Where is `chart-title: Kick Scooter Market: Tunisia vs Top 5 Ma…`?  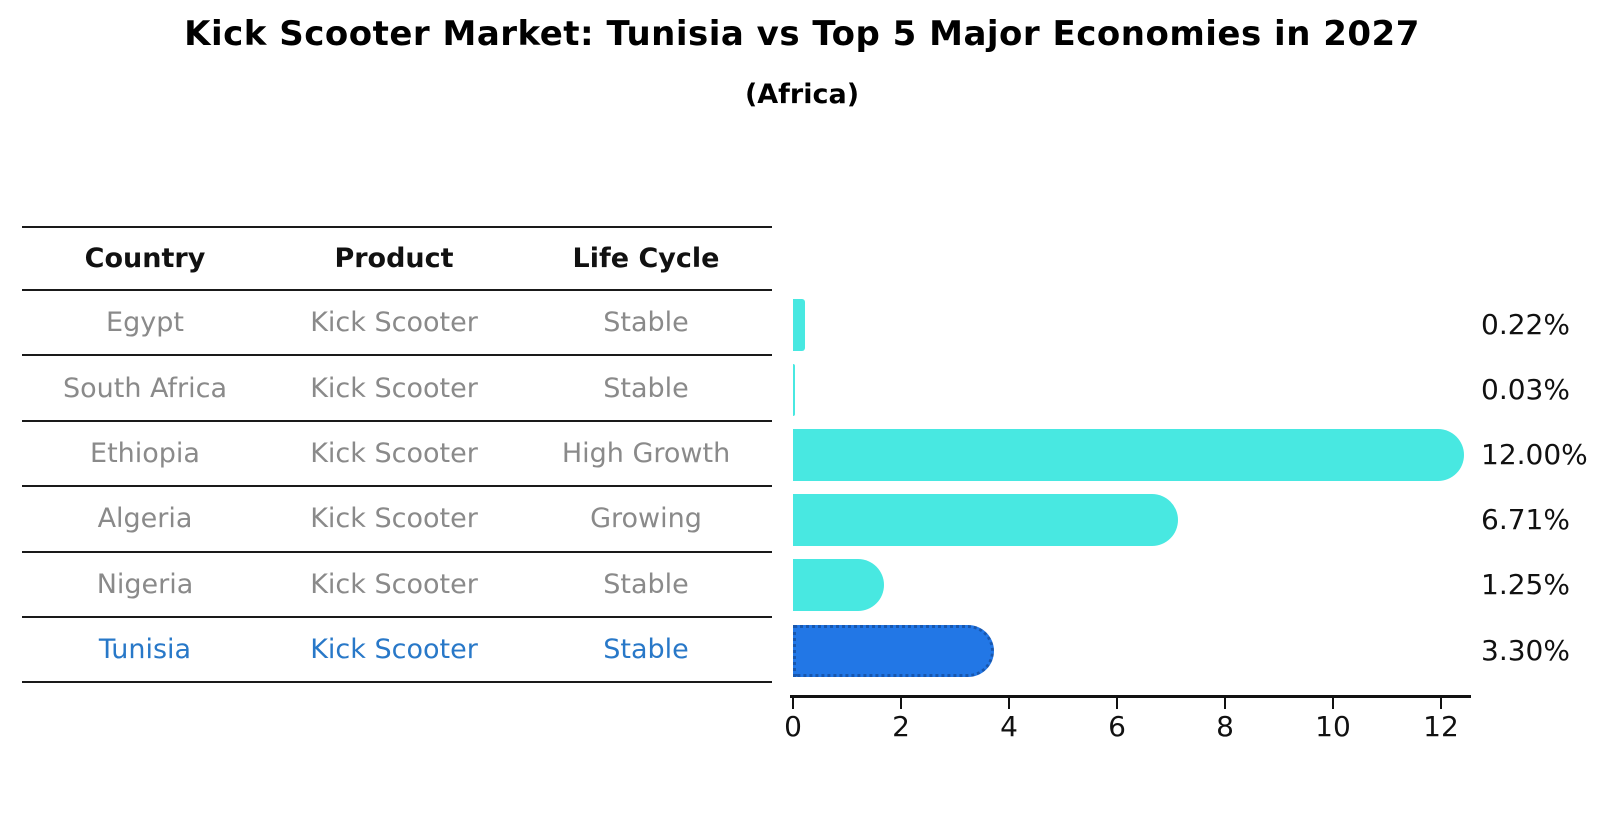 chart-title: Kick Scooter Market: Tunisia vs Top 5 Ma… is located at coordinates (802, 34).